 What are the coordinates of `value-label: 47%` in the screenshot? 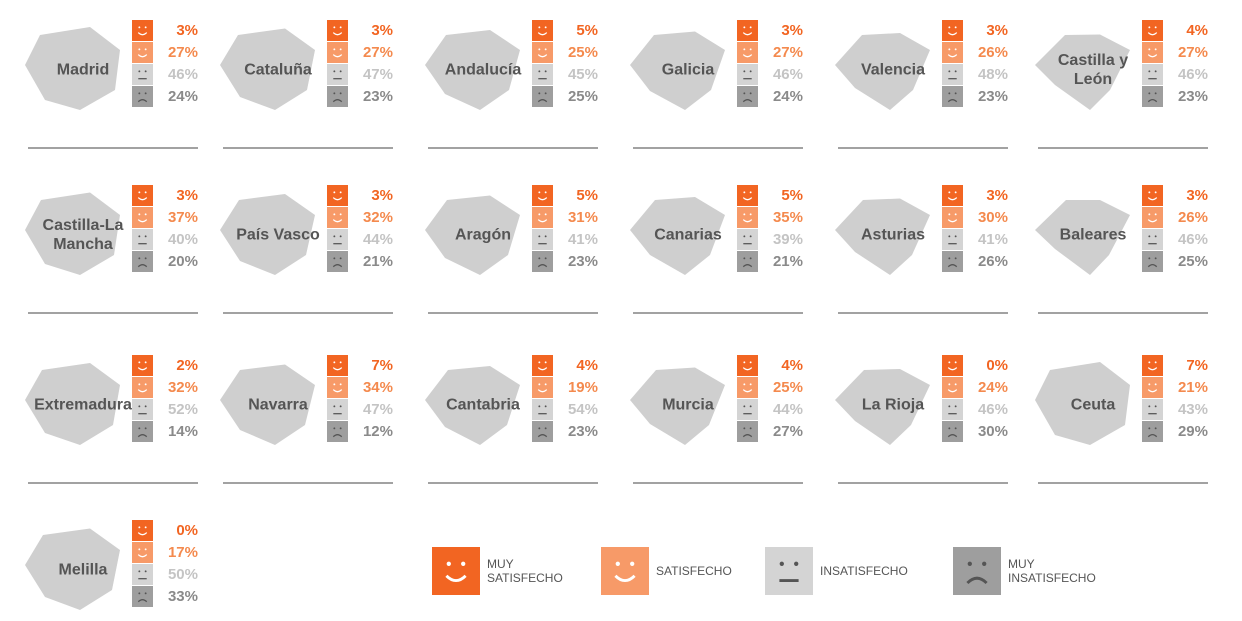 It's located at (378, 409).